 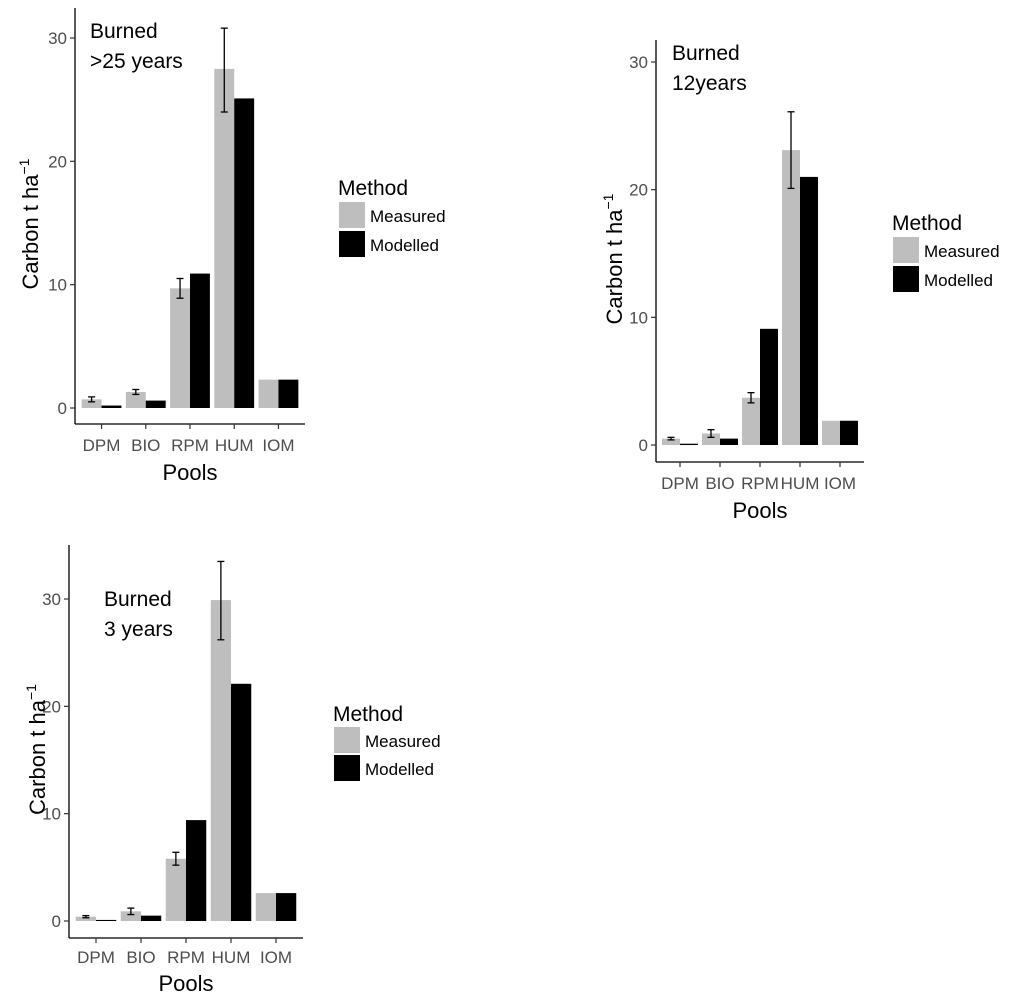 What do you see at coordinates (138, 629) in the screenshot?
I see `panel-label-line-2: 3 years` at bounding box center [138, 629].